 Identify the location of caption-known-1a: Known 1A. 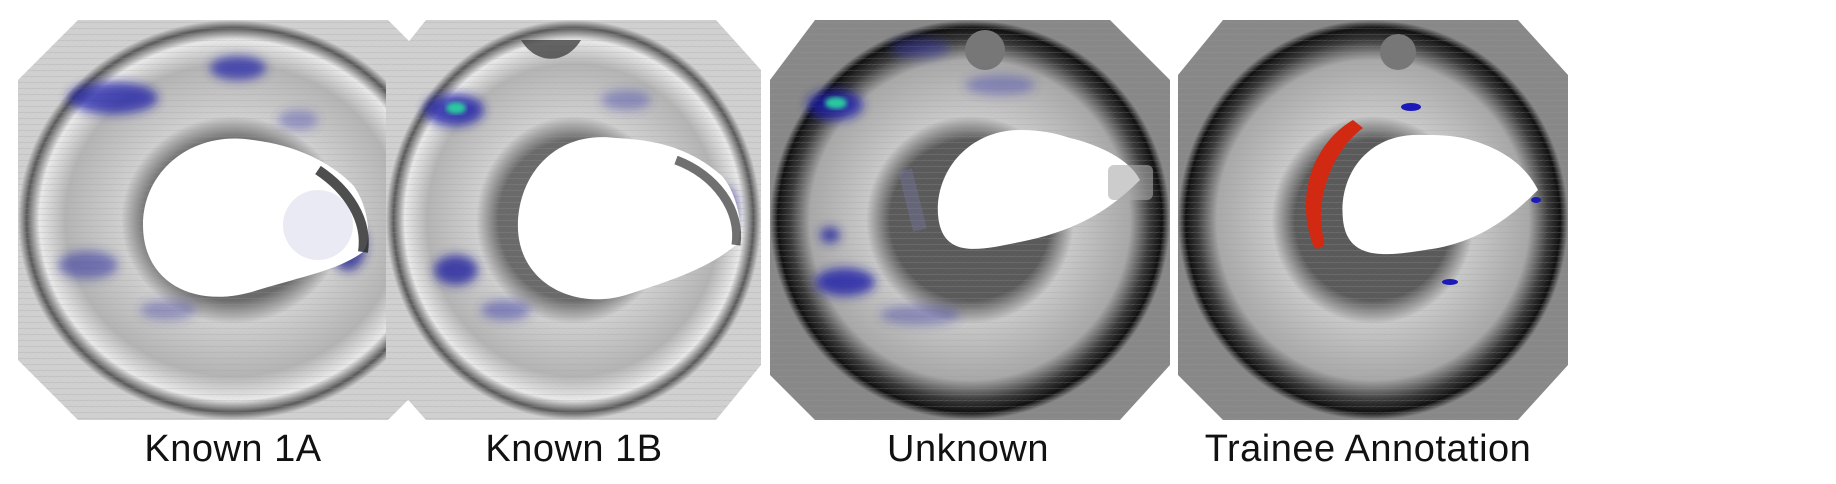
(233, 449).